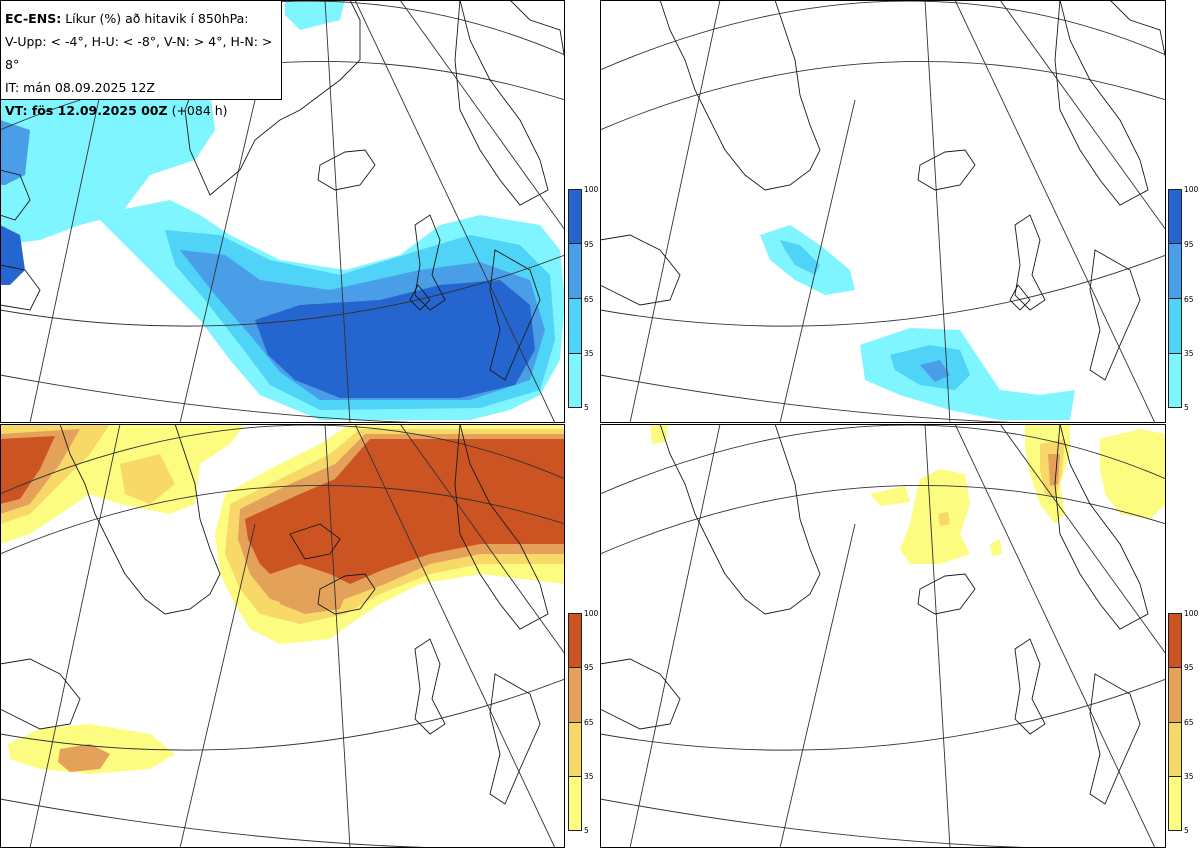  What do you see at coordinates (908, 494) in the screenshot?
I see `probability-field-warm` at bounding box center [908, 494].